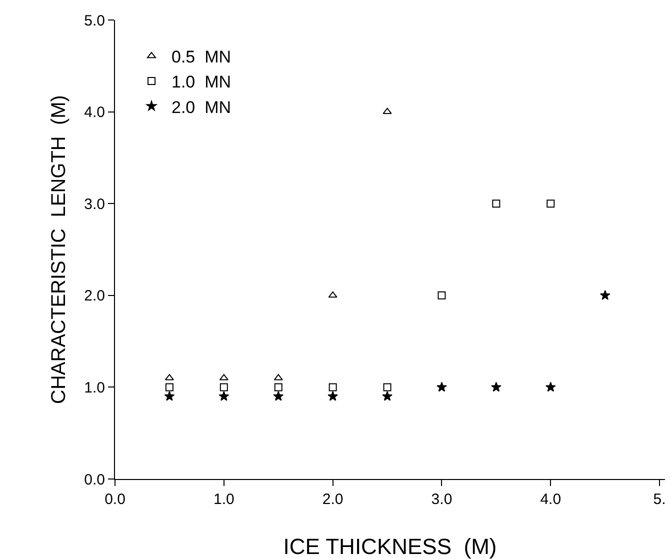 The image size is (670, 559). I want to click on x-tick-label: 2.0, so click(333, 499).